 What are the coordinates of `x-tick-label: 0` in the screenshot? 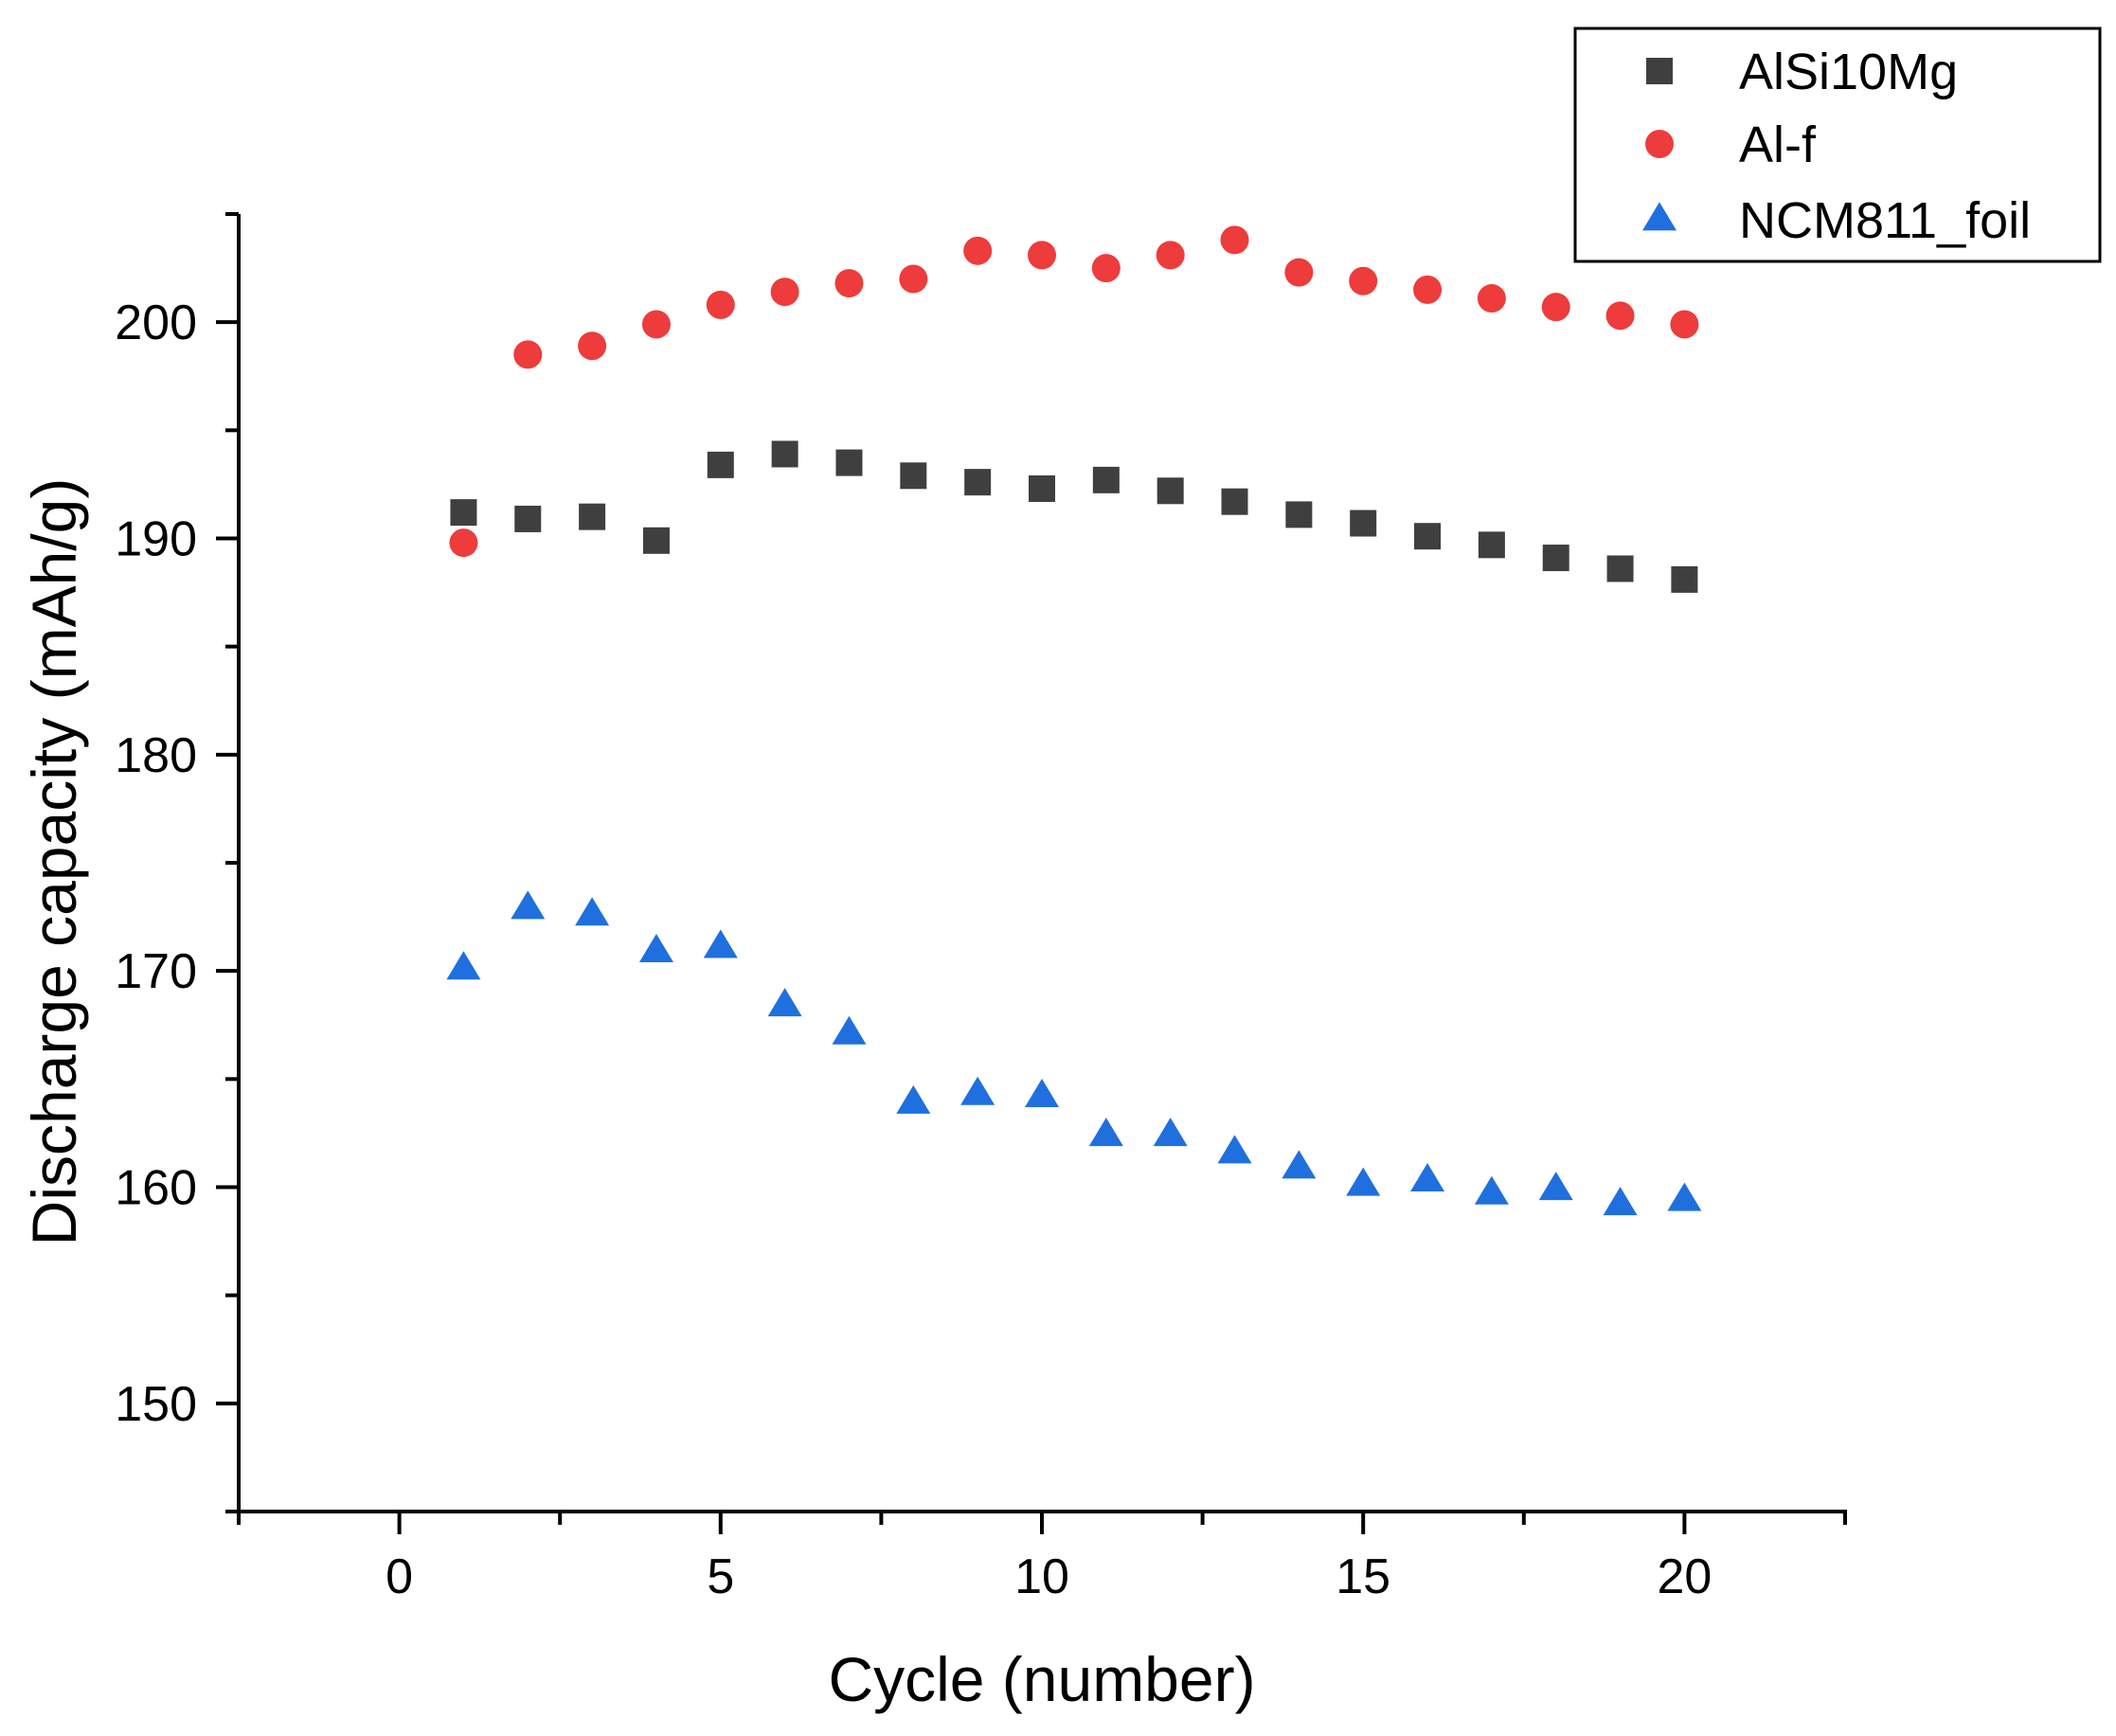 It's located at (399, 1576).